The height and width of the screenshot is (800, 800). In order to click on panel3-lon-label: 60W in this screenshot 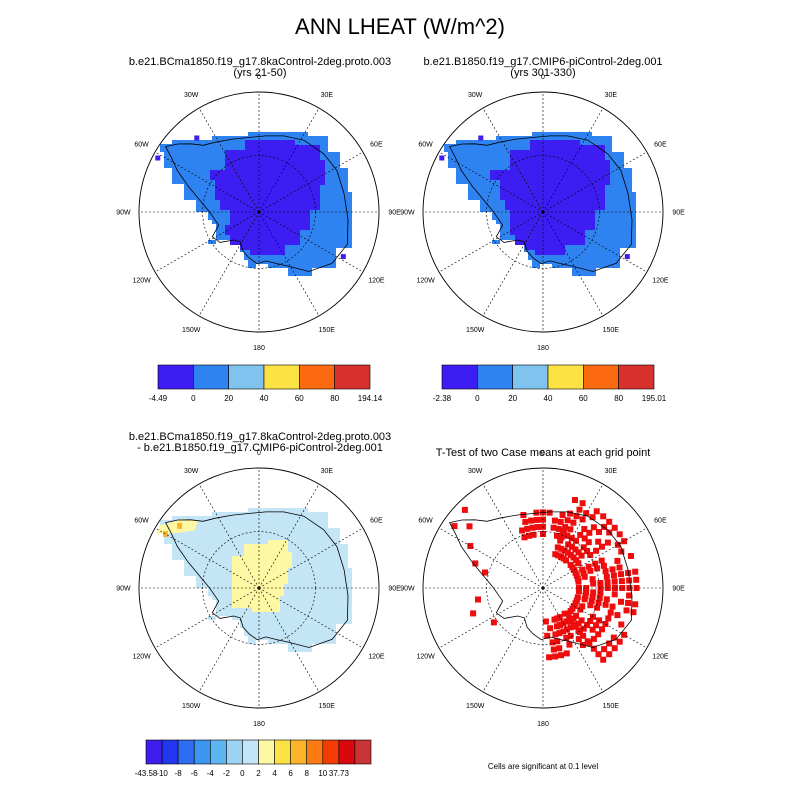, I will do `click(141, 521)`.